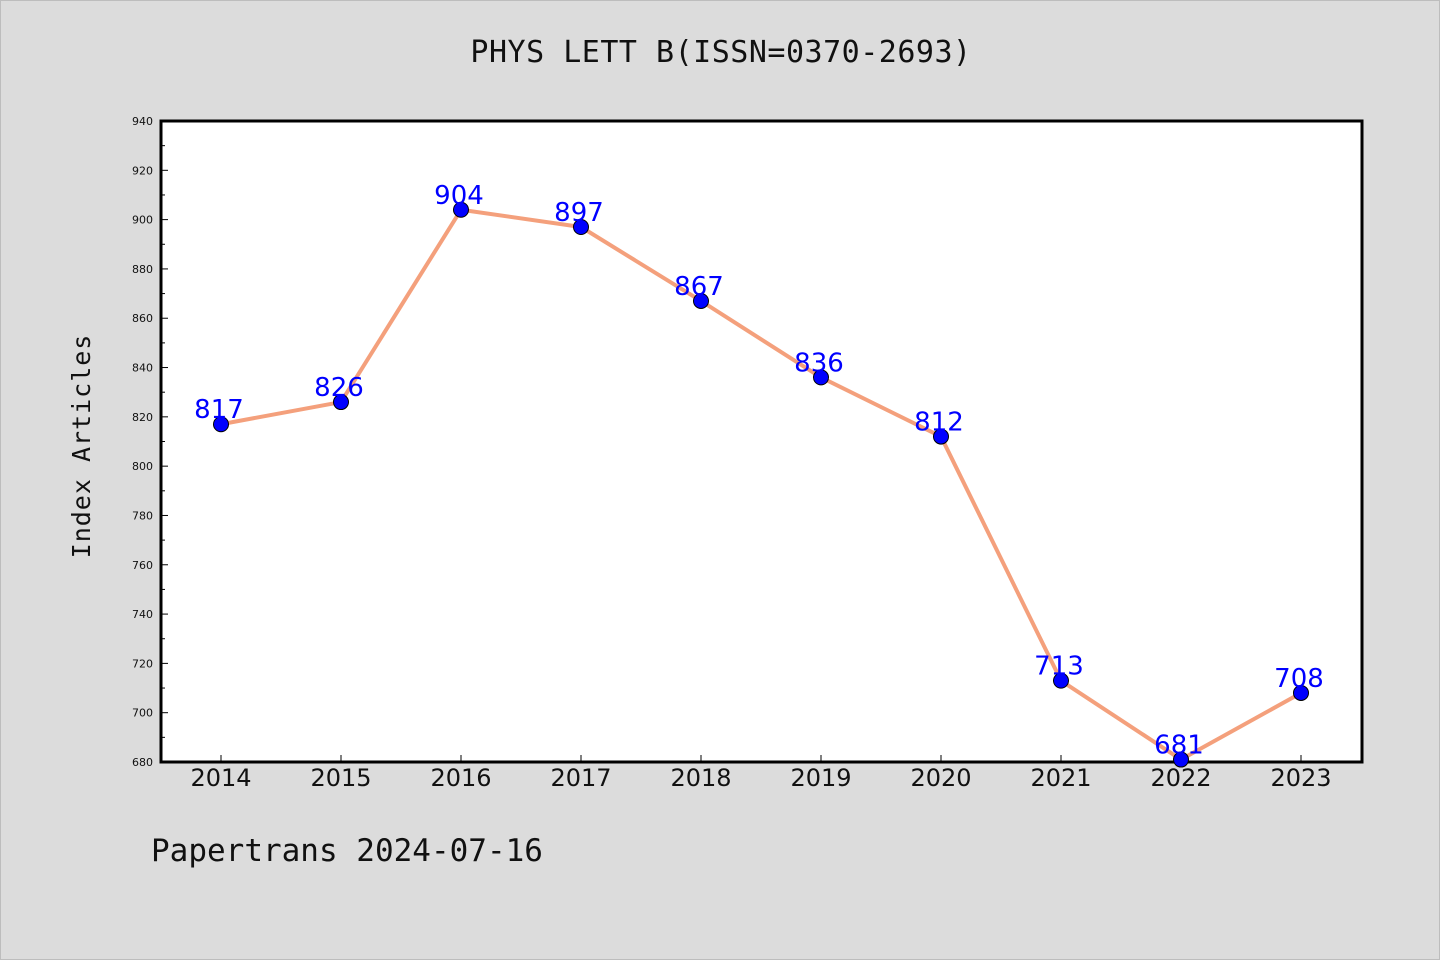  I want to click on data-label: 713, so click(1059, 667).